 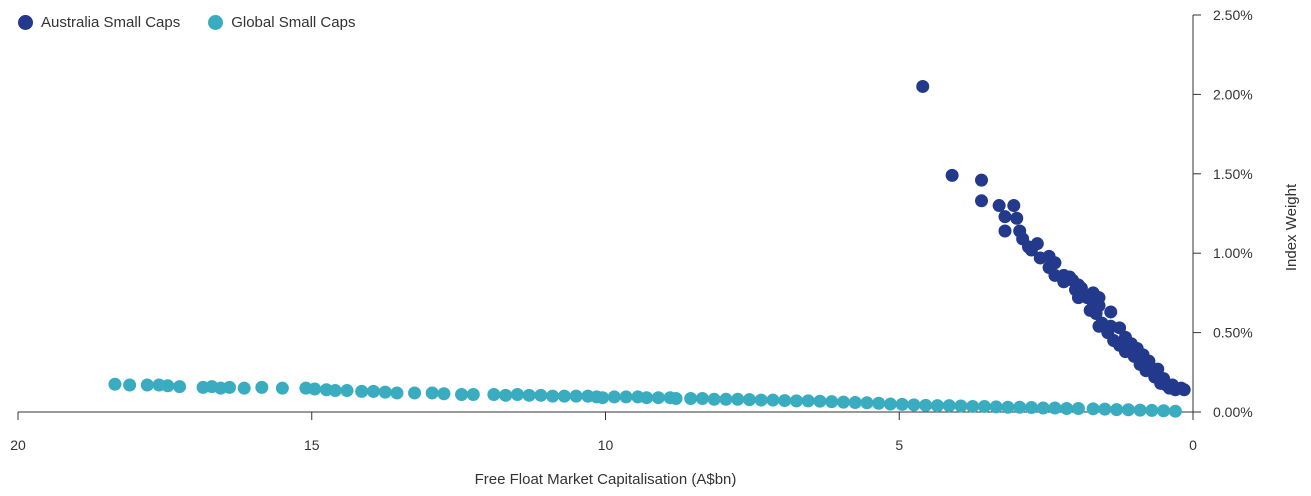 What do you see at coordinates (1233, 333) in the screenshot?
I see `y-tick-label: 0.50%` at bounding box center [1233, 333].